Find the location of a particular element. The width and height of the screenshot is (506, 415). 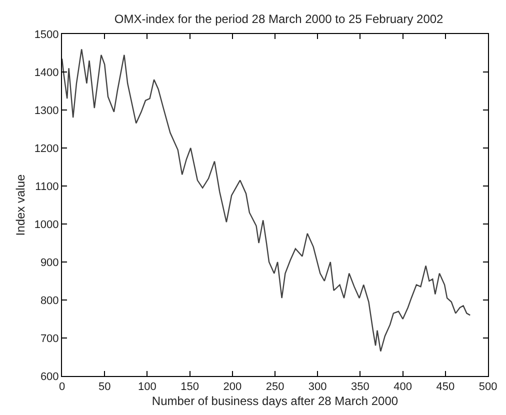

x-tick-label: 0 is located at coordinates (62, 387).